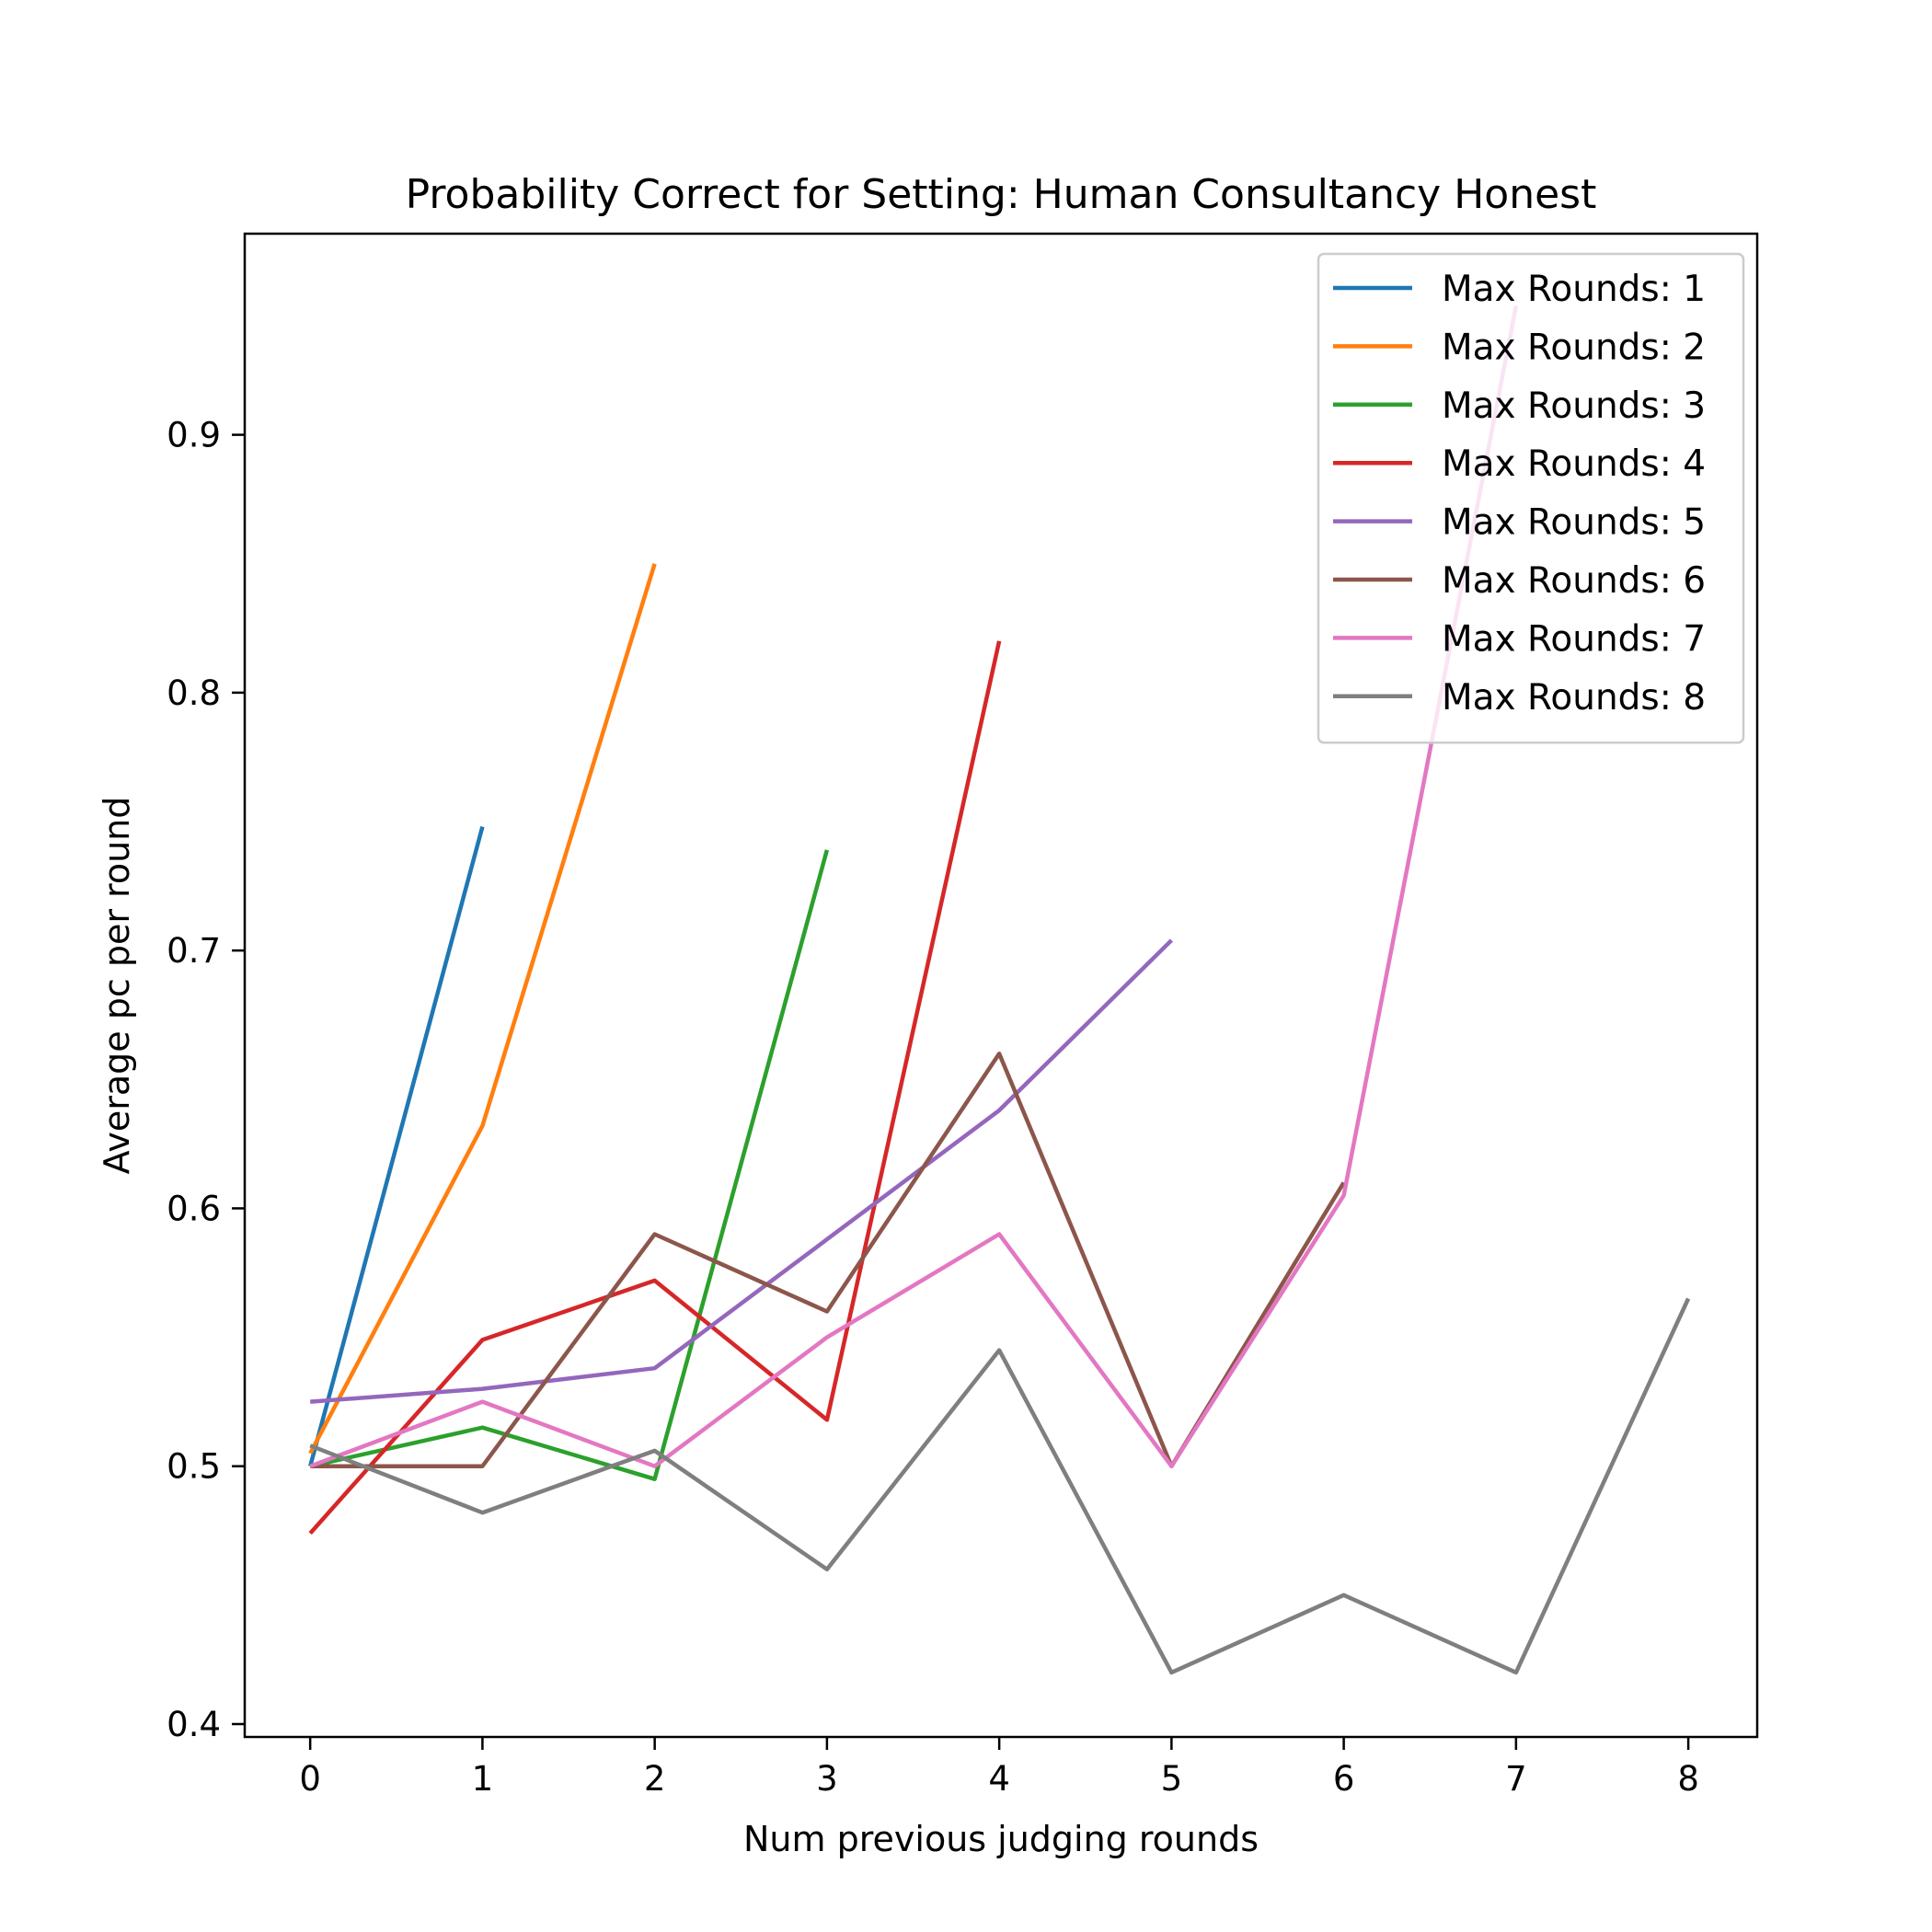  Describe the element at coordinates (1516, 1779) in the screenshot. I see `x-tick-label: 7` at that location.